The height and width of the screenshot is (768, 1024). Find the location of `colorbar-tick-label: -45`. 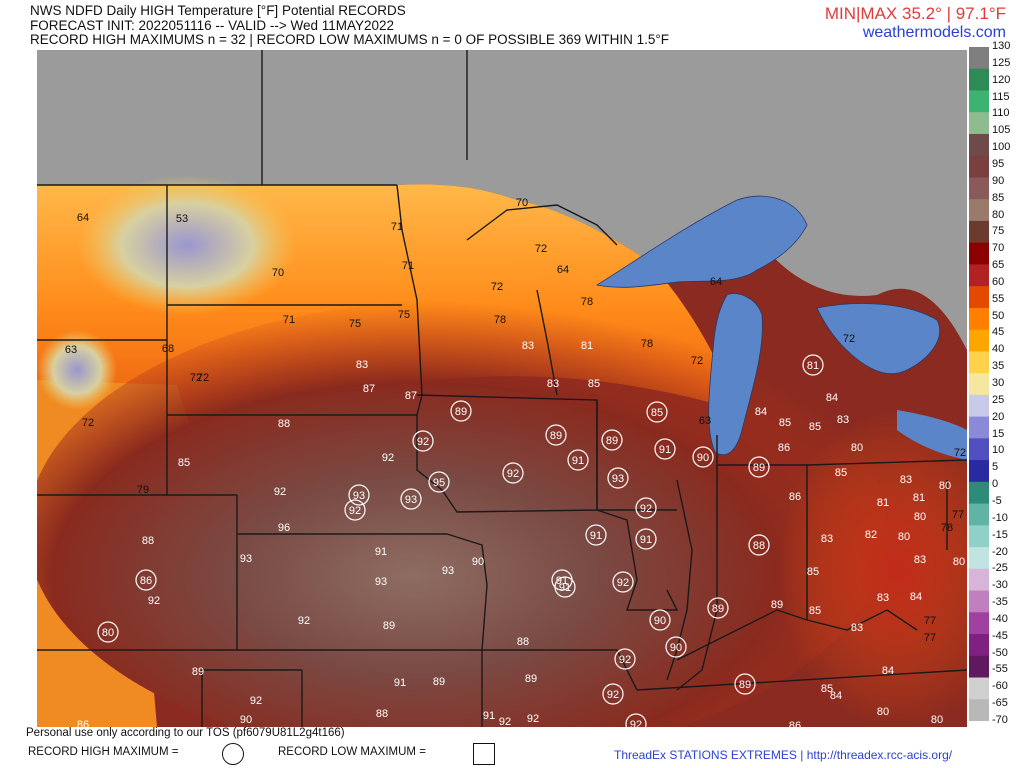

colorbar-tick-label: -45 is located at coordinates (1000, 635).